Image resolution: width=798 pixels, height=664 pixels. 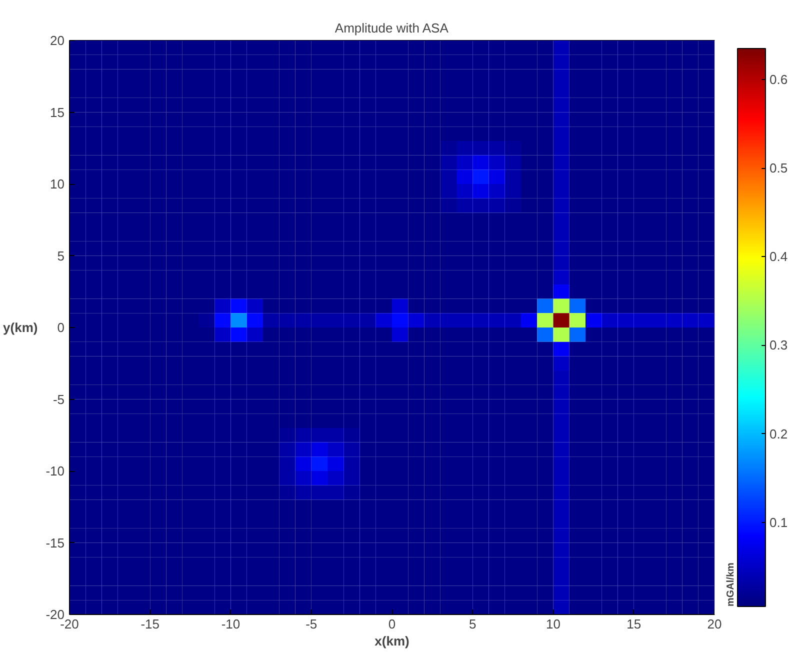 I want to click on y-tick-label: -20, so click(x=55, y=614).